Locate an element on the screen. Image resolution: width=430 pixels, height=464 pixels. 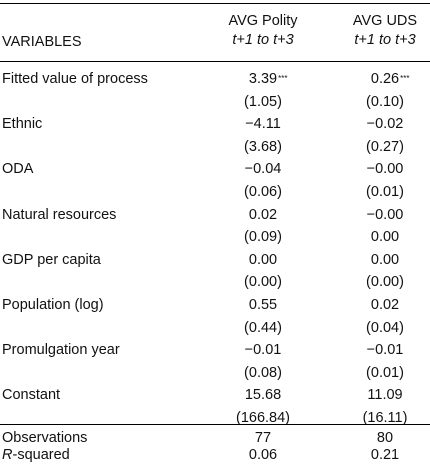
cell-value: (3.68) is located at coordinates (263, 146).